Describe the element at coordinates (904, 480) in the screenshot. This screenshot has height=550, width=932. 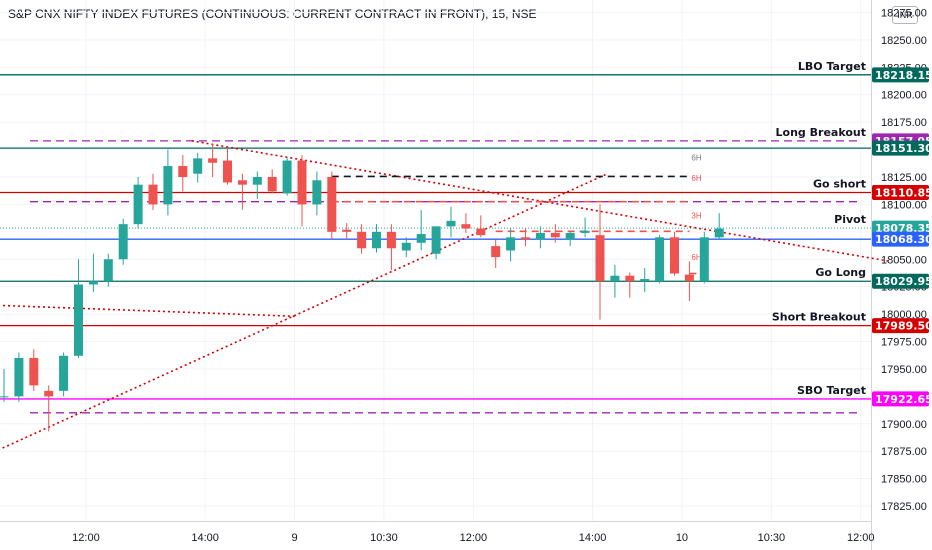
I see `y-tick-label: 17850.00` at that location.